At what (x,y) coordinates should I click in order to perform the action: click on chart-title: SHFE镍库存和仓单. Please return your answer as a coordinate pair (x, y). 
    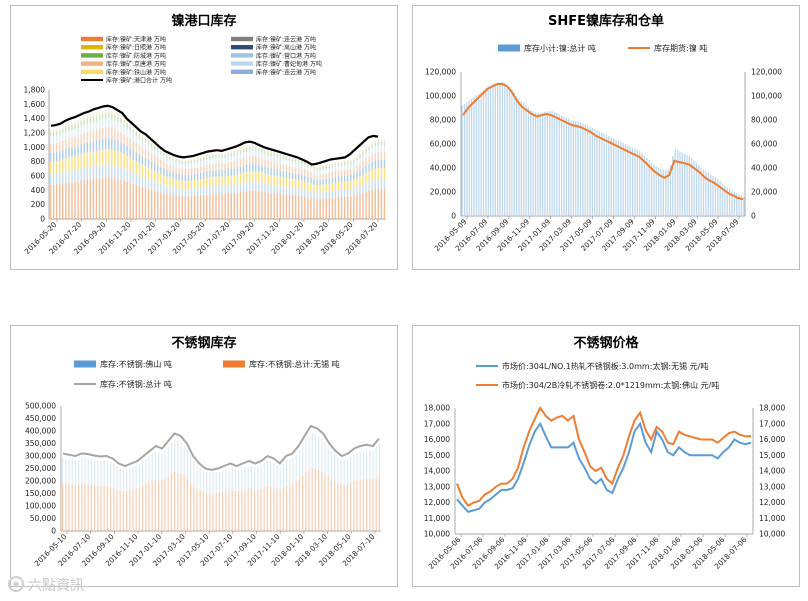
    Looking at the image, I should click on (605, 21).